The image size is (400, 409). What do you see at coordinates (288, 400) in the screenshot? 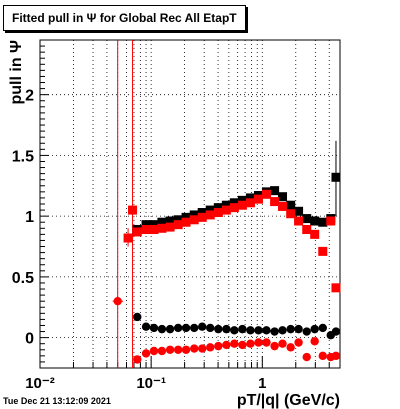
I see `x-axis-title: pT/|q| (GeV/c)` at bounding box center [288, 400].